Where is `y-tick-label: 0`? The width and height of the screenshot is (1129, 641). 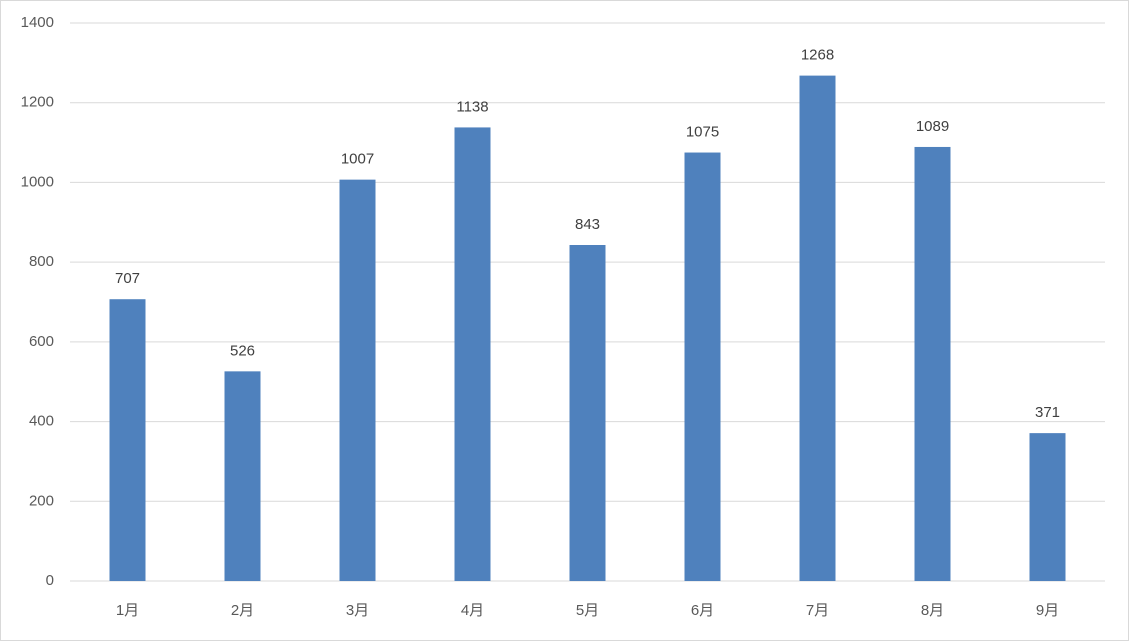 y-tick-label: 0 is located at coordinates (50, 580).